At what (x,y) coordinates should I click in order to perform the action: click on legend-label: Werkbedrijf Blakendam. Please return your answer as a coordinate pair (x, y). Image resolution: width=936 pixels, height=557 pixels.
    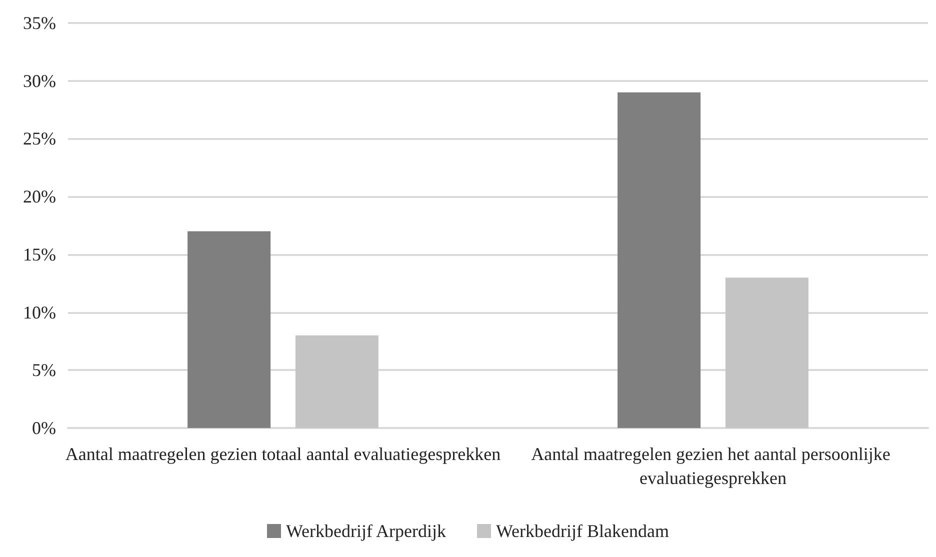
    Looking at the image, I should click on (582, 531).